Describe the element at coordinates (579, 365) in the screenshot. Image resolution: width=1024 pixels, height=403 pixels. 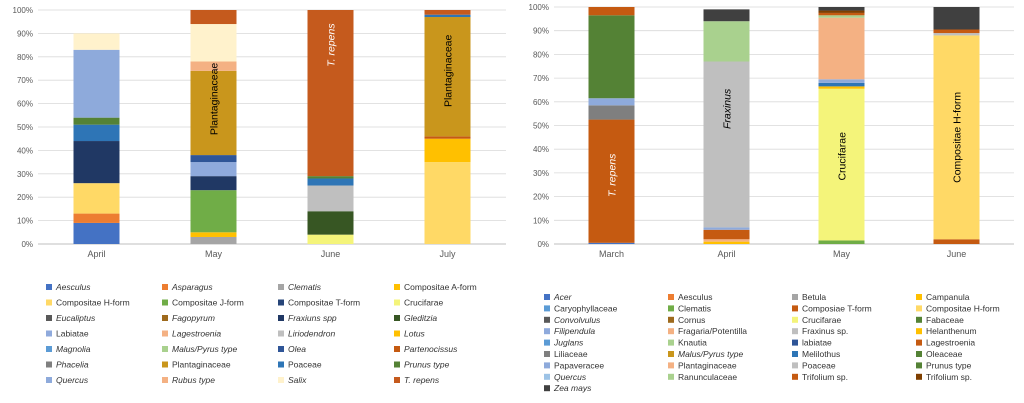
I see `legend-entry-papaveracee: Papaveracee` at that location.